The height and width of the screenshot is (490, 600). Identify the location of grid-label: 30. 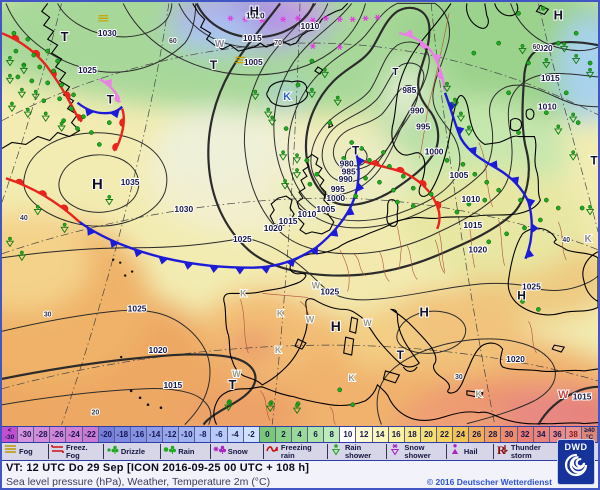
(459, 377).